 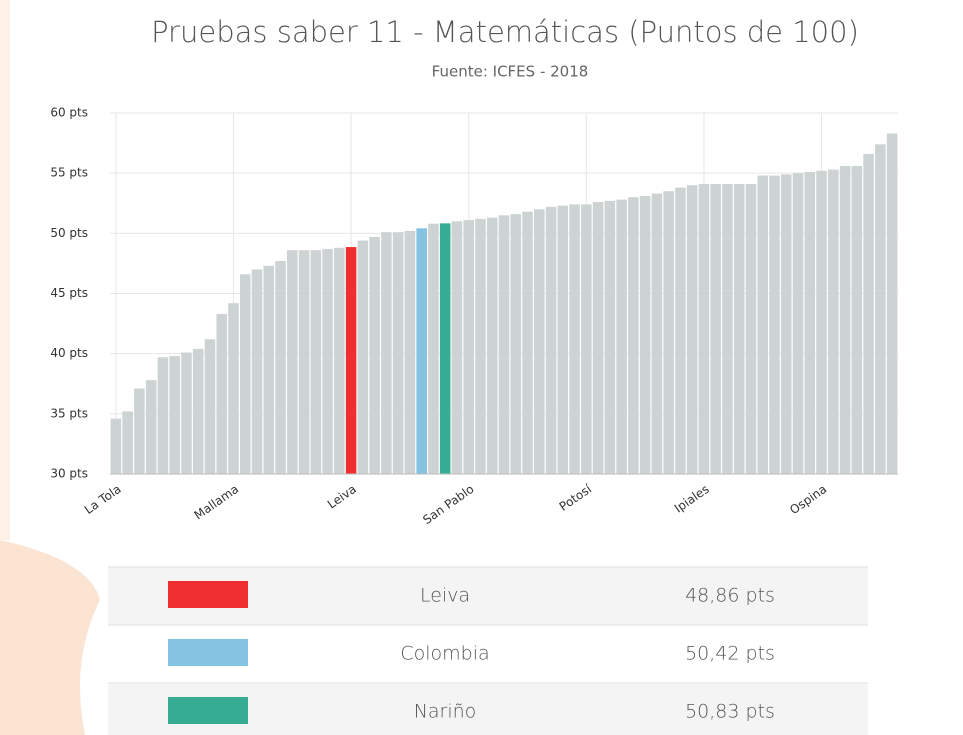 I want to click on legend-value: 48,86 pts, so click(x=730, y=596).